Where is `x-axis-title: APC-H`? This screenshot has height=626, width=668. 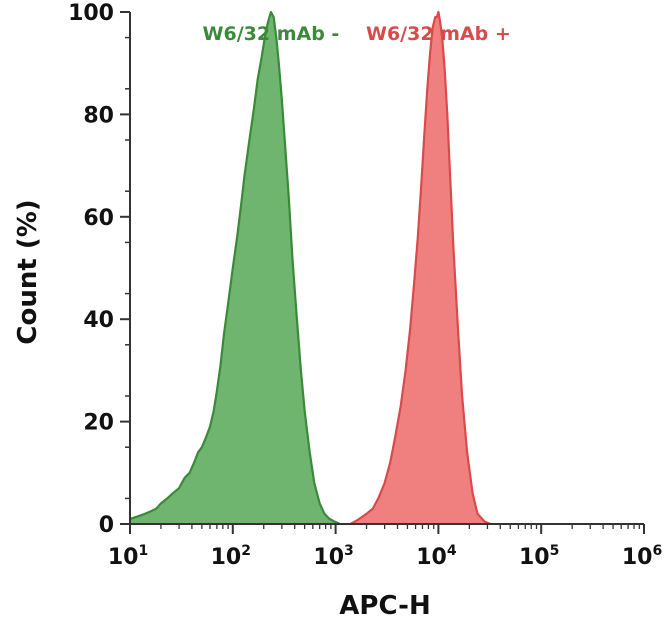
x-axis-title: APC-H is located at coordinates (384, 606).